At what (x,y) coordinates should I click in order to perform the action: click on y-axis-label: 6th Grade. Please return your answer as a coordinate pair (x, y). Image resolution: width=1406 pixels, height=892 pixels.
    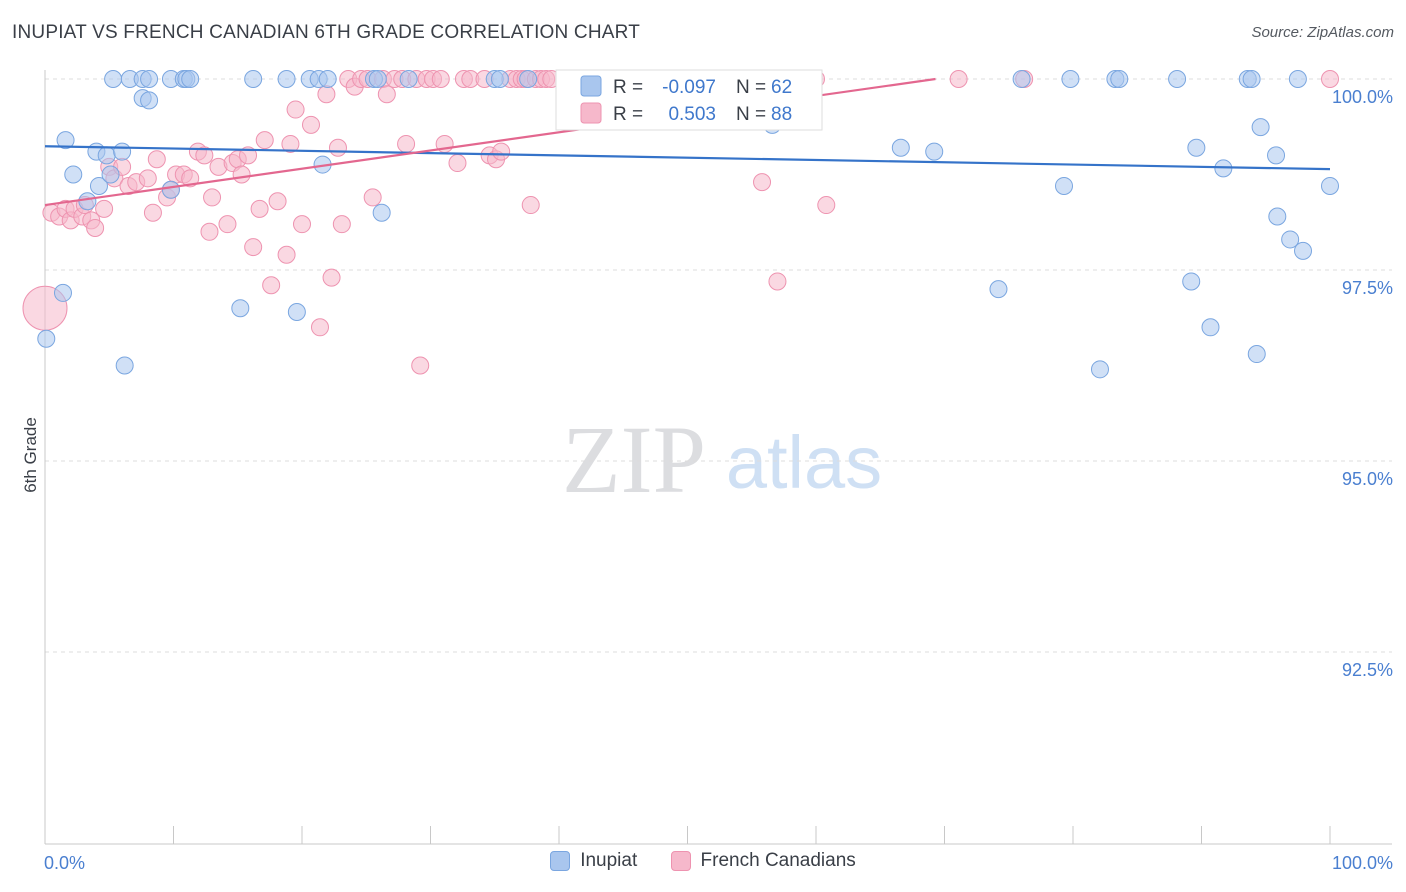
    Looking at the image, I should click on (30, 455).